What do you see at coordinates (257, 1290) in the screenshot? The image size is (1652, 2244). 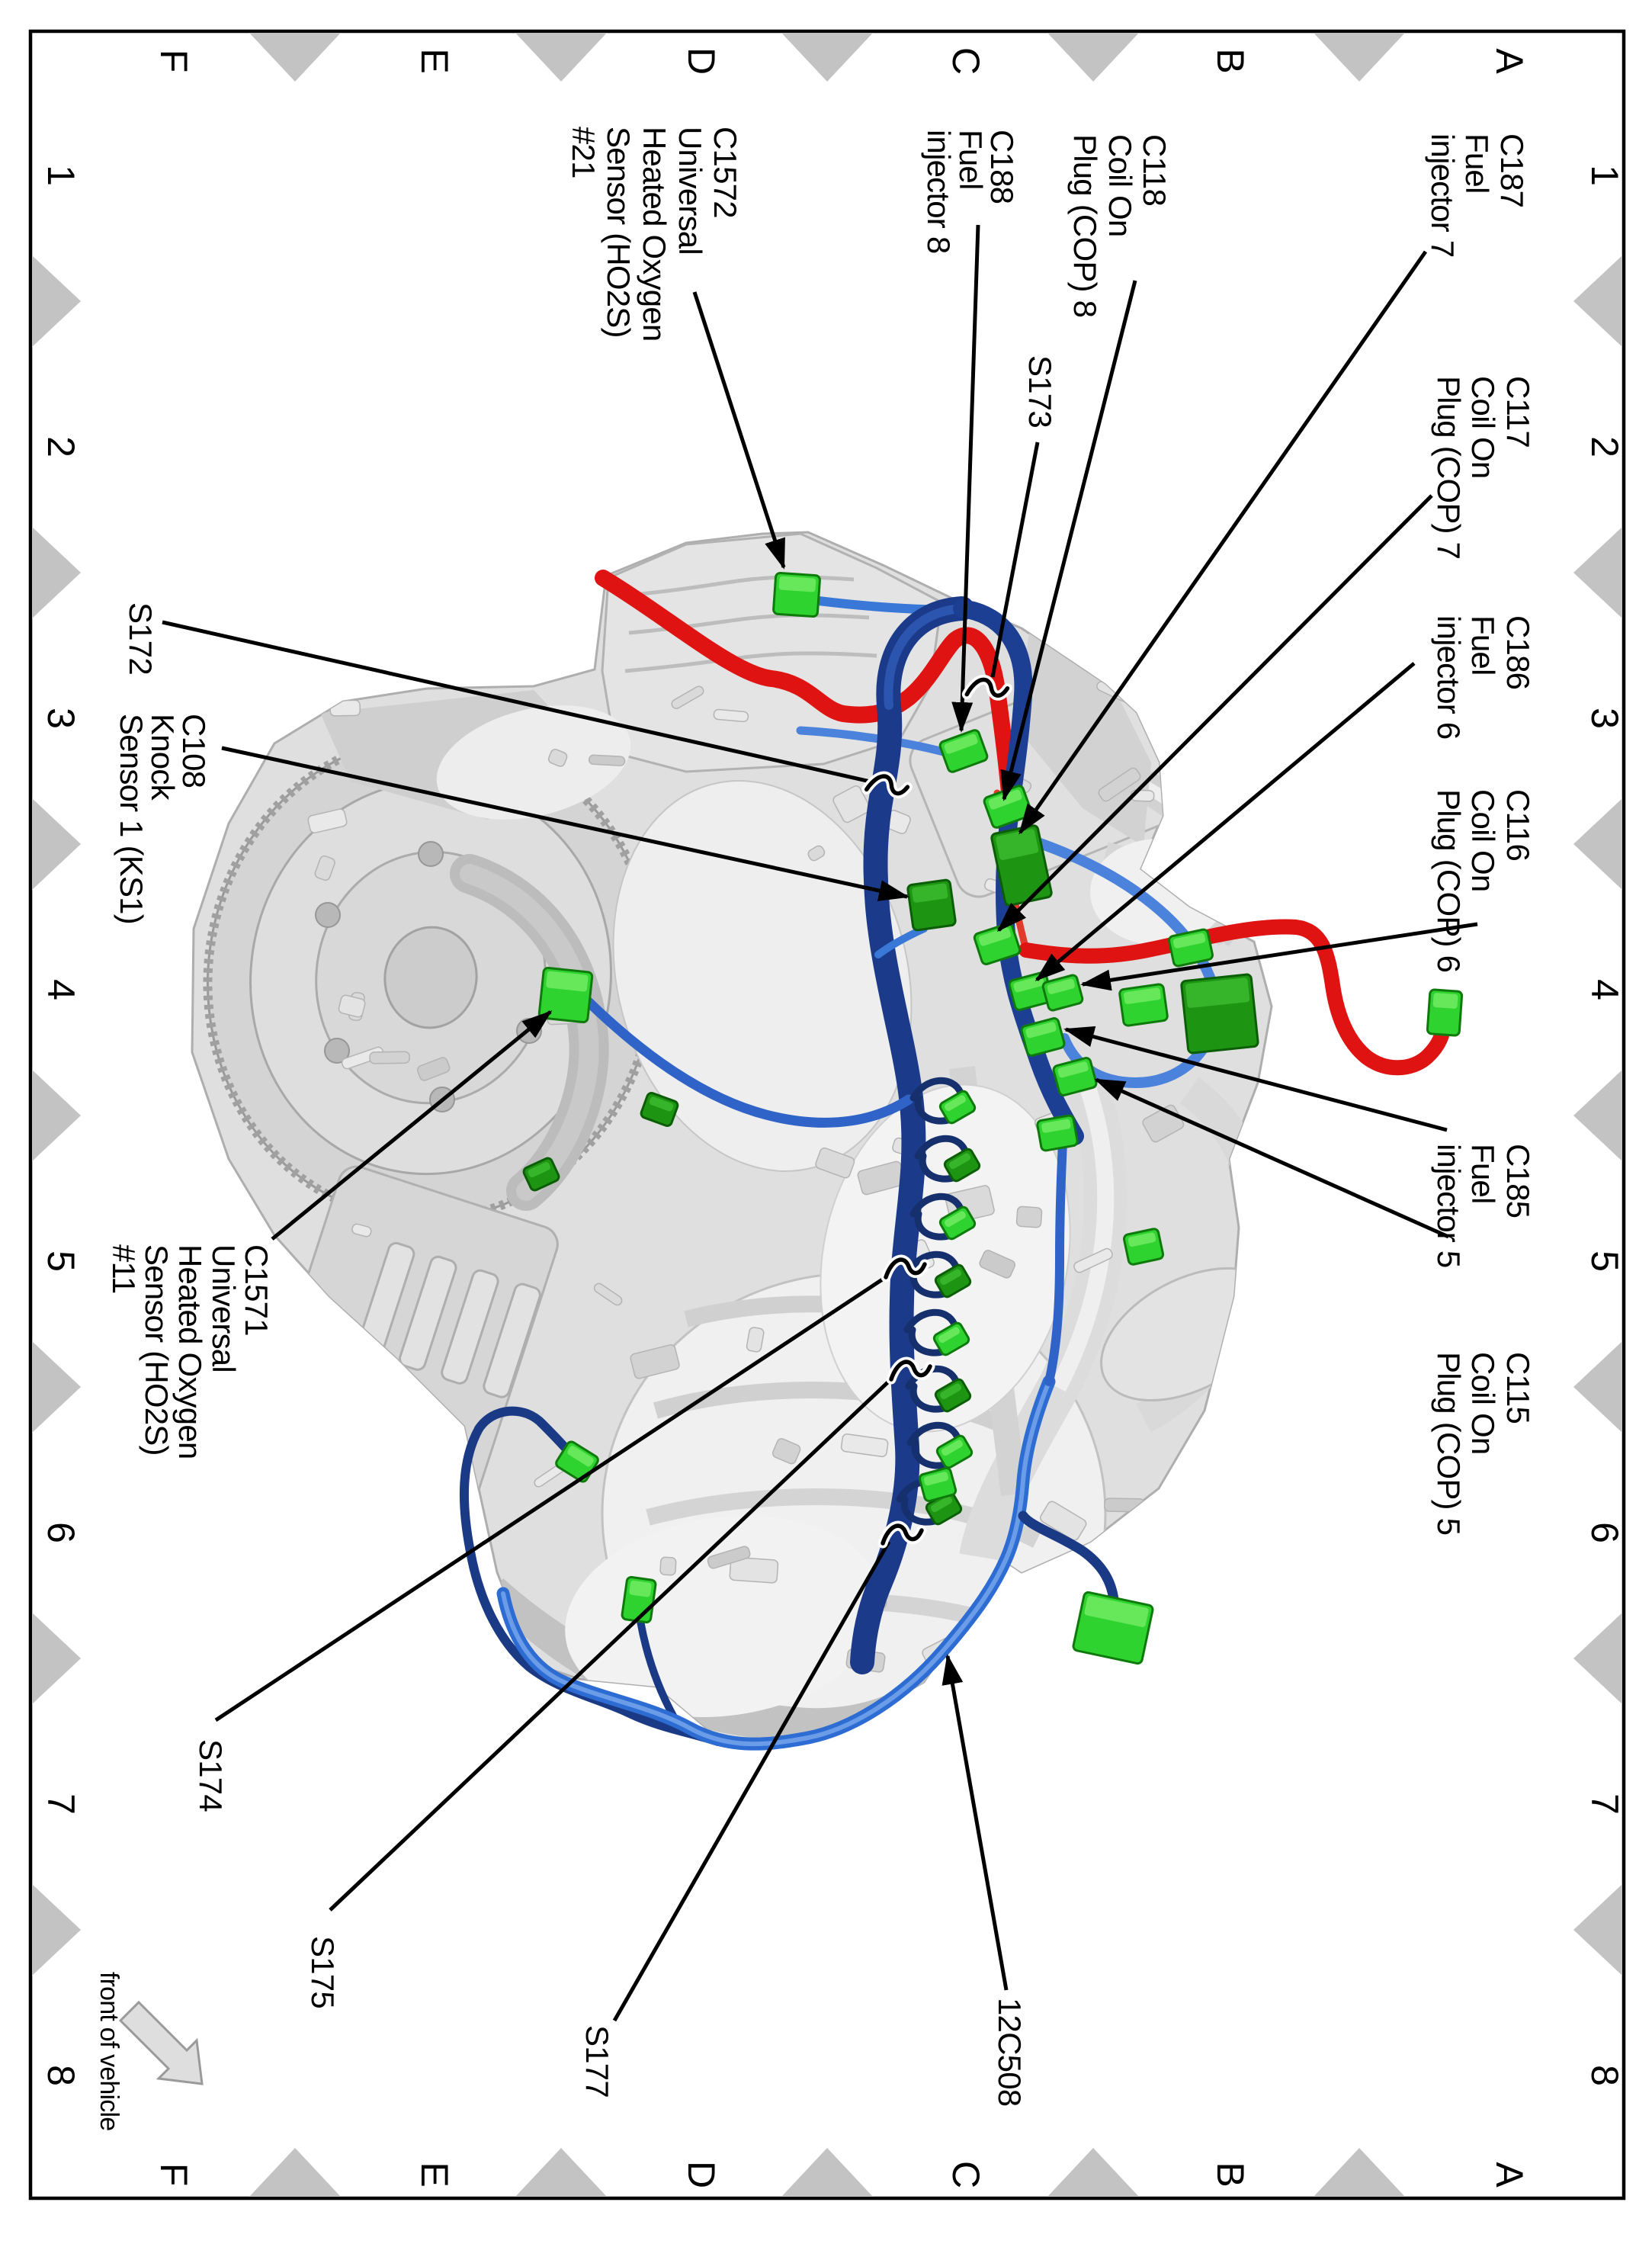 I see `svg-text: C1571` at bounding box center [257, 1290].